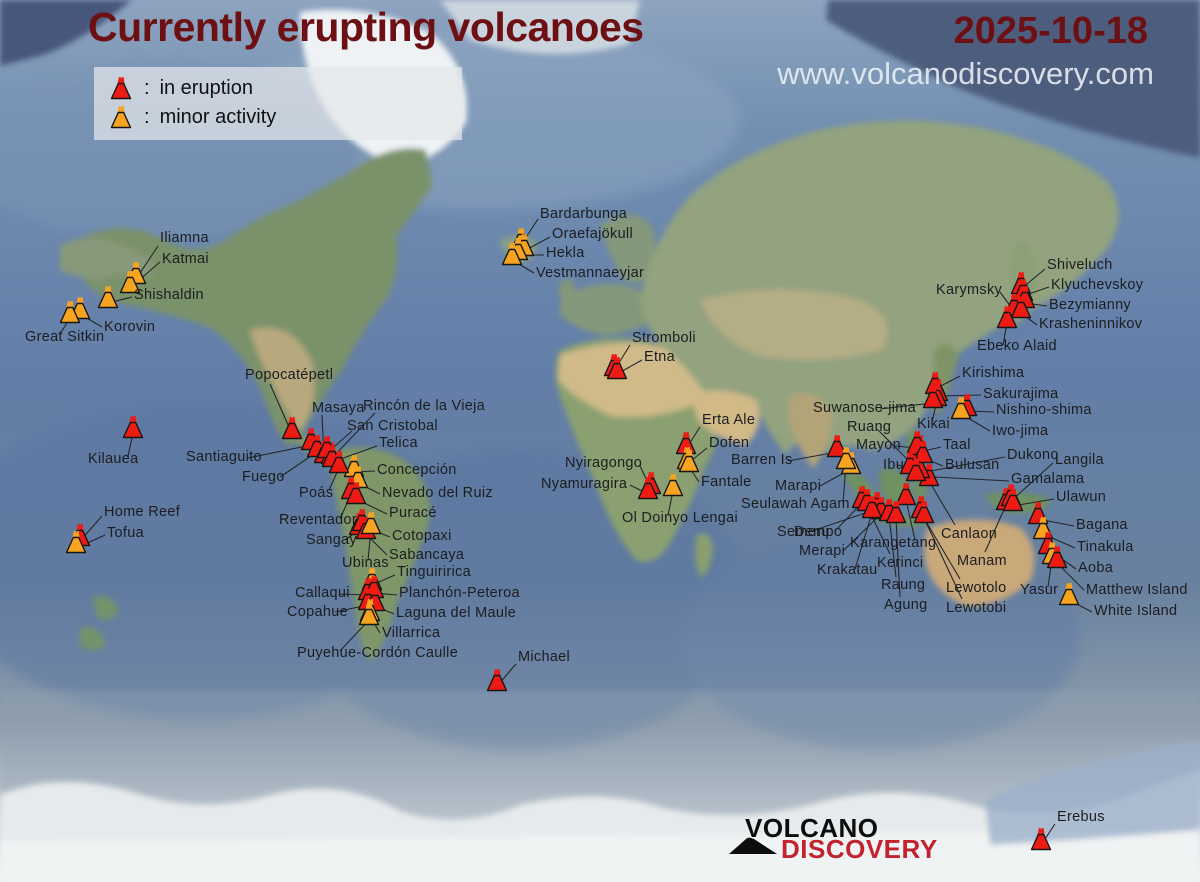  What do you see at coordinates (957, 445) in the screenshot?
I see `volcano-label-taal: Taal` at bounding box center [957, 445].